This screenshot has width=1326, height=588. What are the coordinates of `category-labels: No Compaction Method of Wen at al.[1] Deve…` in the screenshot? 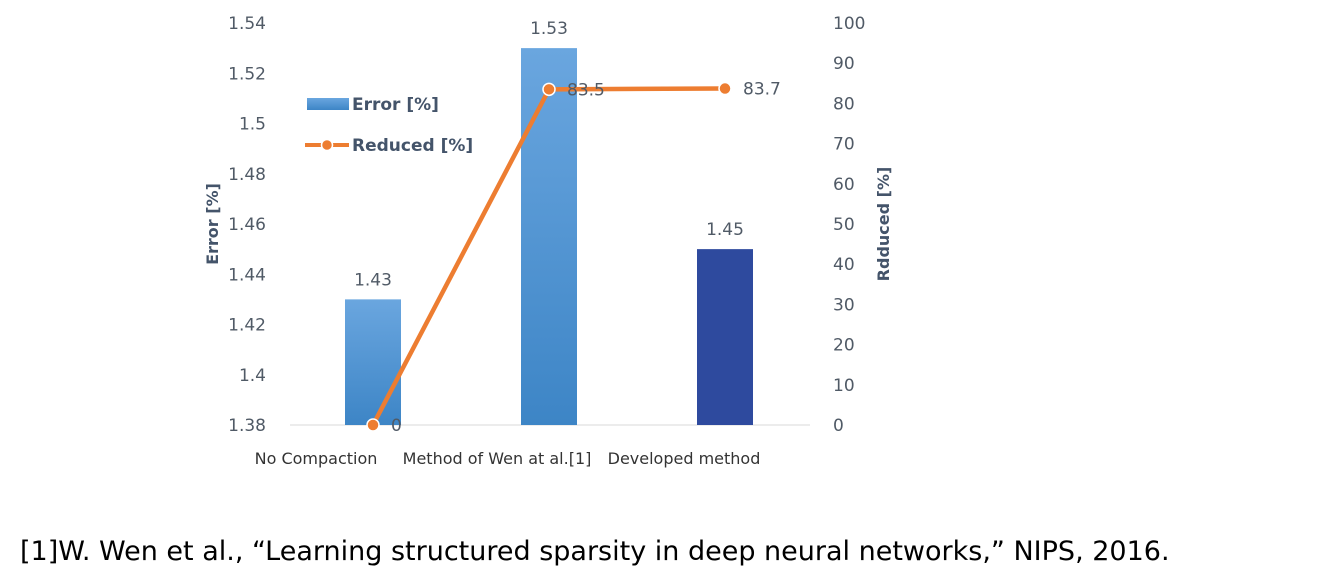 It's located at (508, 458).